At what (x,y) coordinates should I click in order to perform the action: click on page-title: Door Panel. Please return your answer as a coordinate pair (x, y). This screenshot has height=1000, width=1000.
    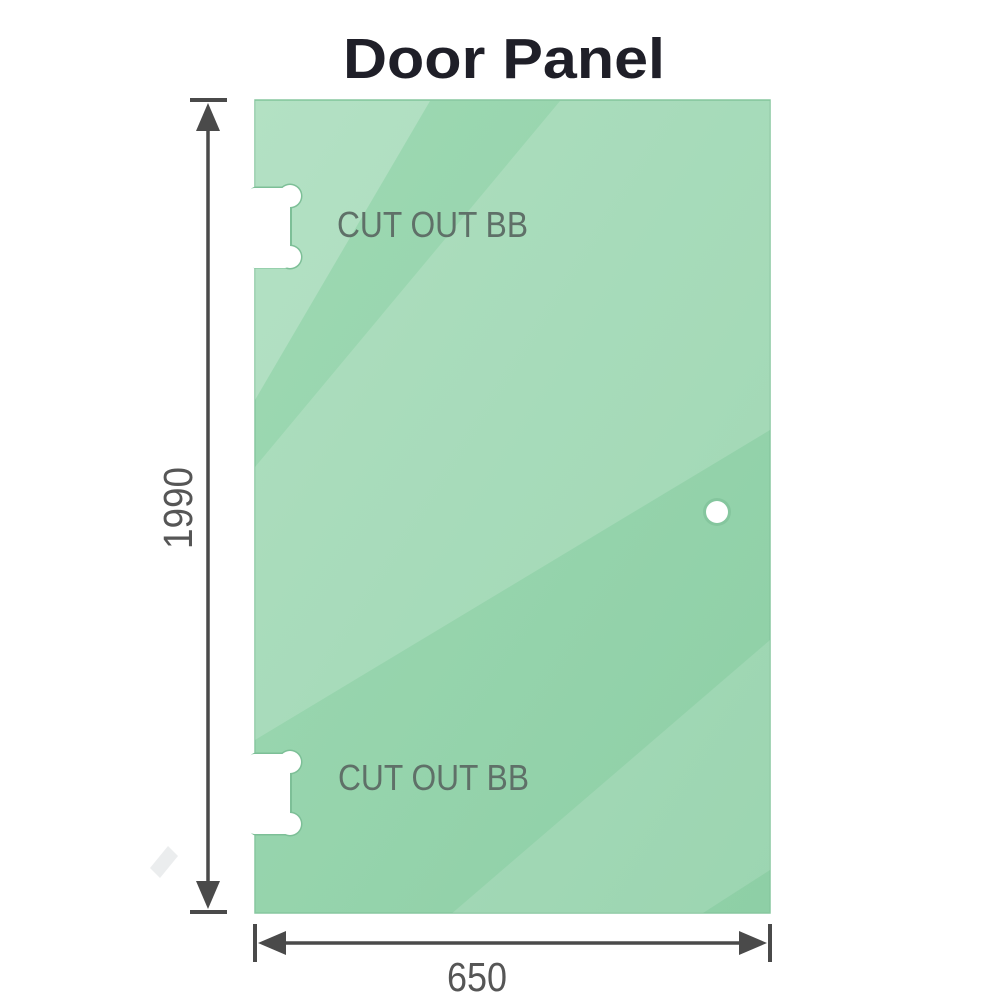
    Looking at the image, I should click on (504, 59).